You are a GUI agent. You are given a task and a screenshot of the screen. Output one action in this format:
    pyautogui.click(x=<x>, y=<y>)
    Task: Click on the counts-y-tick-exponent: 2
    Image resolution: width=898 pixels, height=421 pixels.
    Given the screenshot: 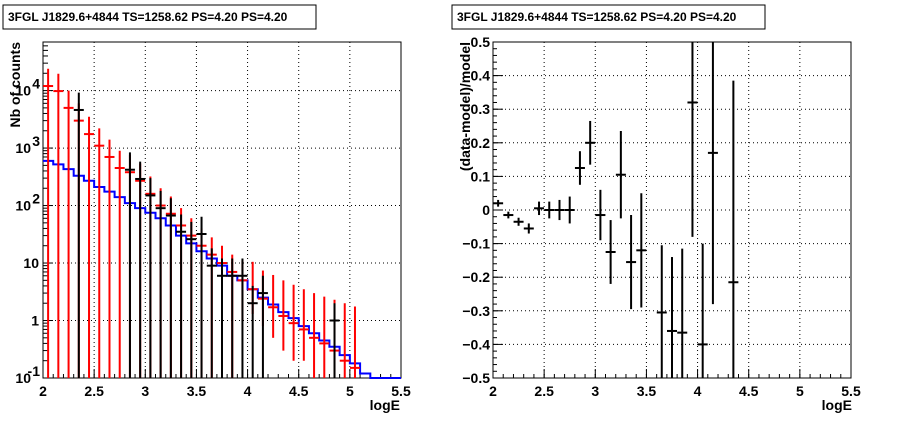 What is the action you would take?
    pyautogui.click(x=36, y=199)
    